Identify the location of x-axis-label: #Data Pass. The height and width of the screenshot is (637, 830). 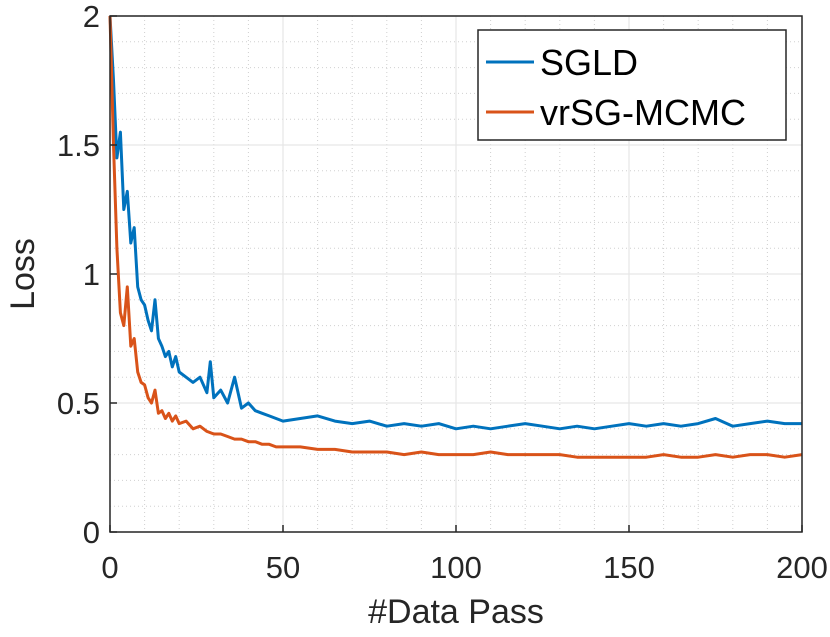
(456, 612).